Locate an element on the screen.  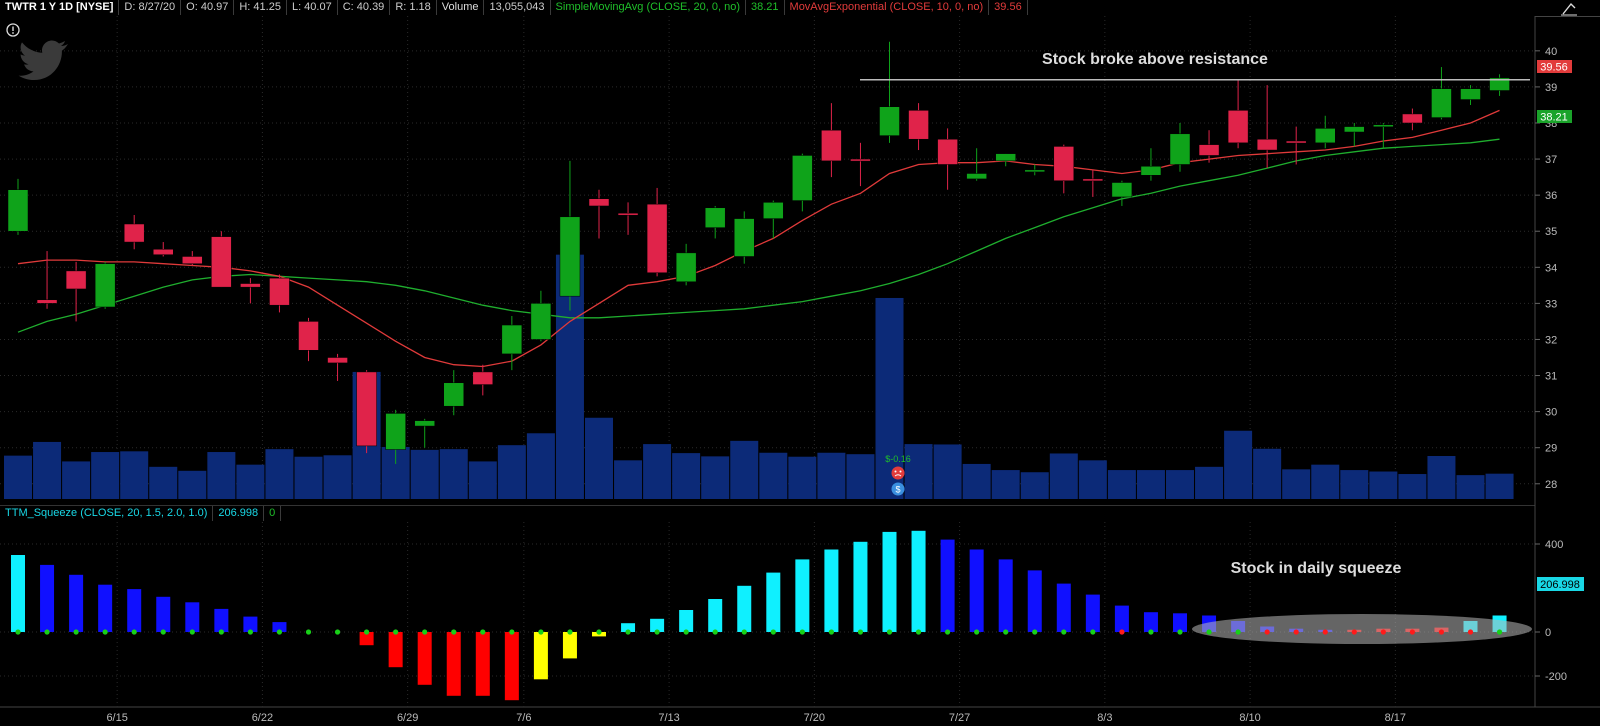
squeeze-study-value: 206.998 is located at coordinates (239, 513).